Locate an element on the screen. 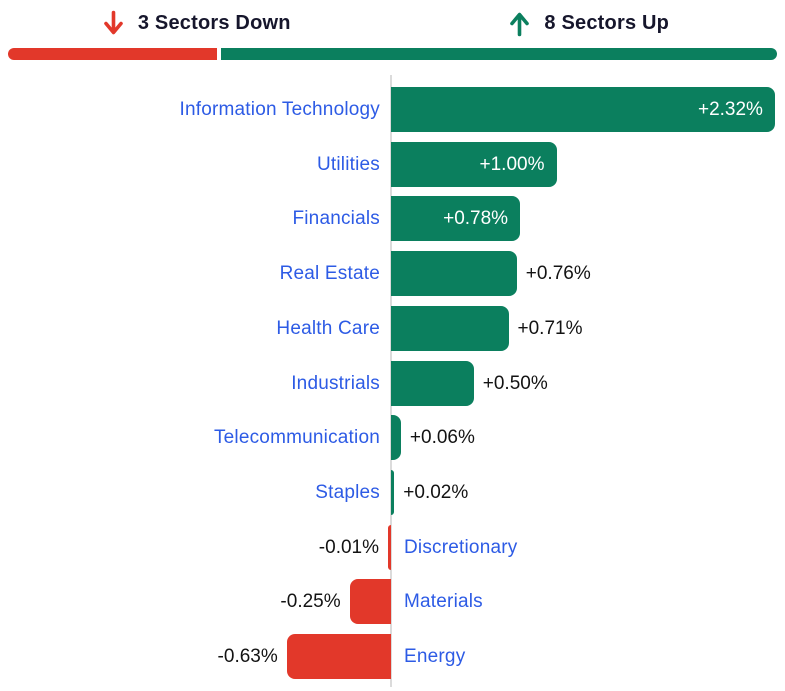 This screenshot has height=691, width=785. sectors-up-label: Sectors Up is located at coordinates (615, 22).